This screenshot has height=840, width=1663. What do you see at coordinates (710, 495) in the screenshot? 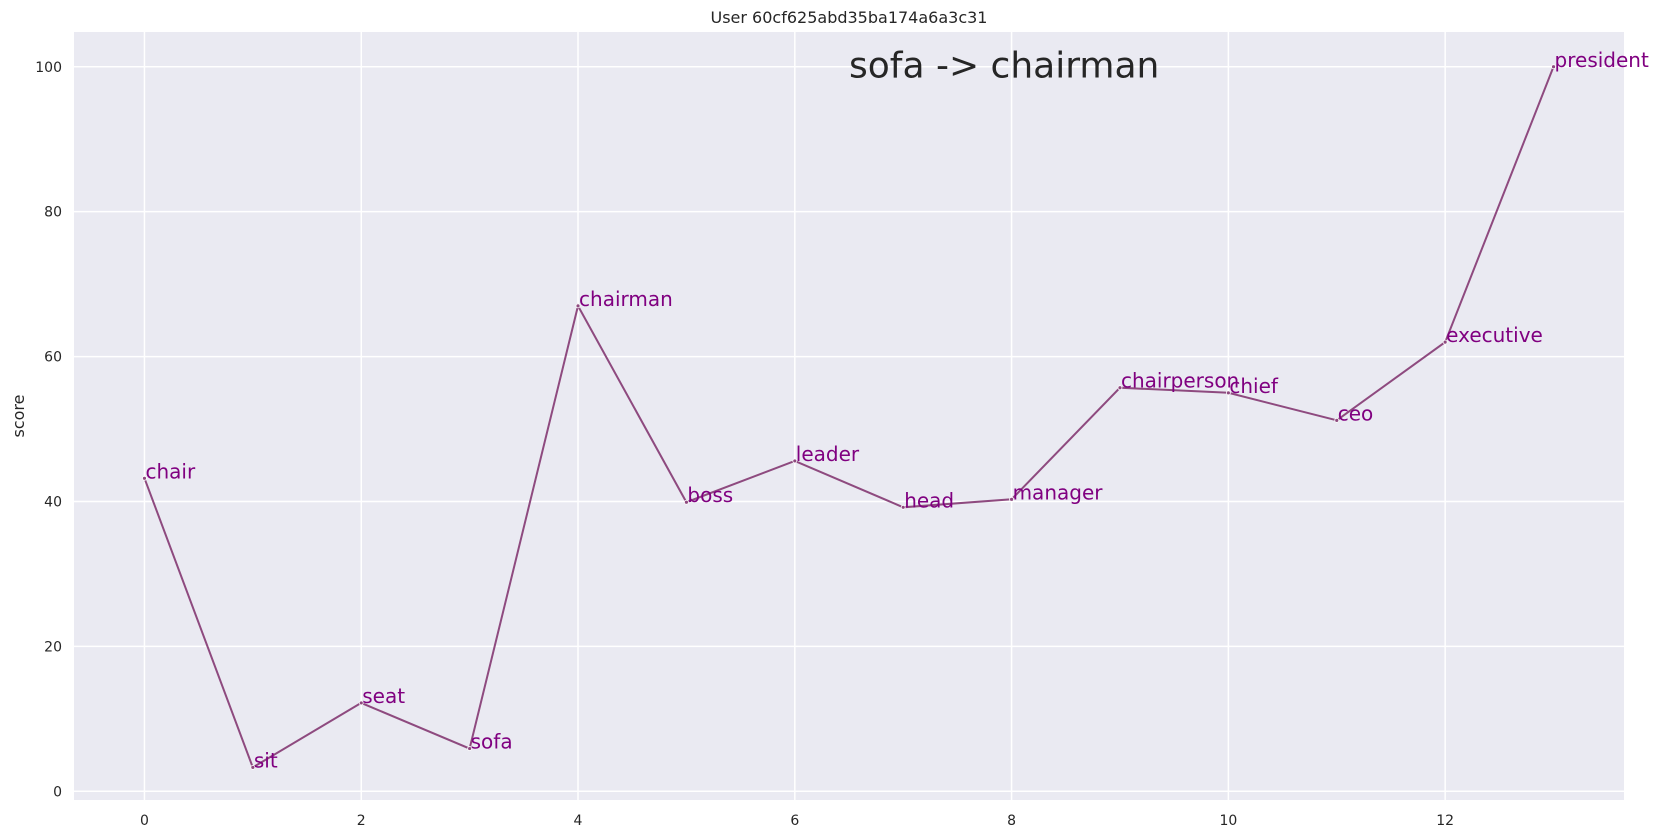
I see `point-label: boss` at bounding box center [710, 495].